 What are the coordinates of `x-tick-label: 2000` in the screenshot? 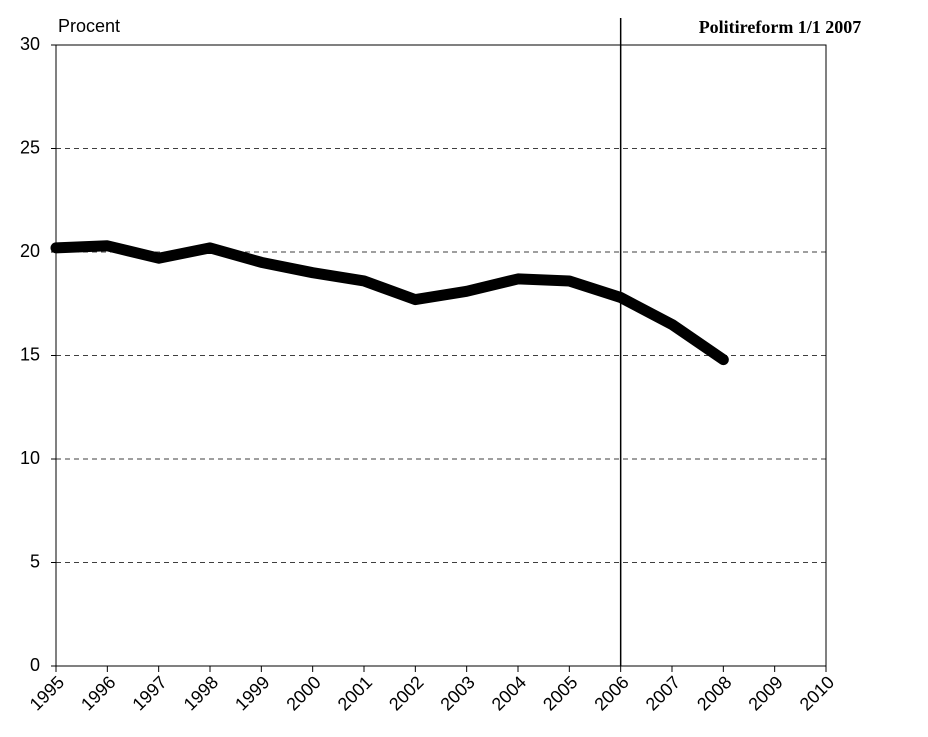 It's located at (303, 693).